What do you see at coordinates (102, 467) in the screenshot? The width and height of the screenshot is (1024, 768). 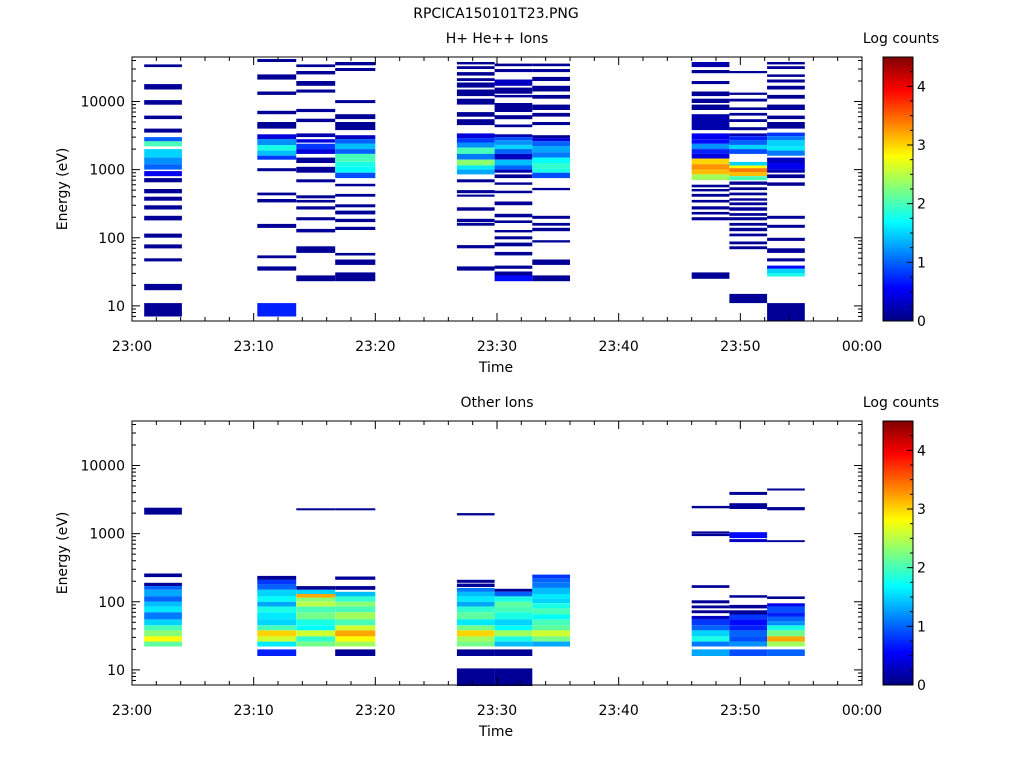 I see `y-tick-label: 10000` at bounding box center [102, 467].